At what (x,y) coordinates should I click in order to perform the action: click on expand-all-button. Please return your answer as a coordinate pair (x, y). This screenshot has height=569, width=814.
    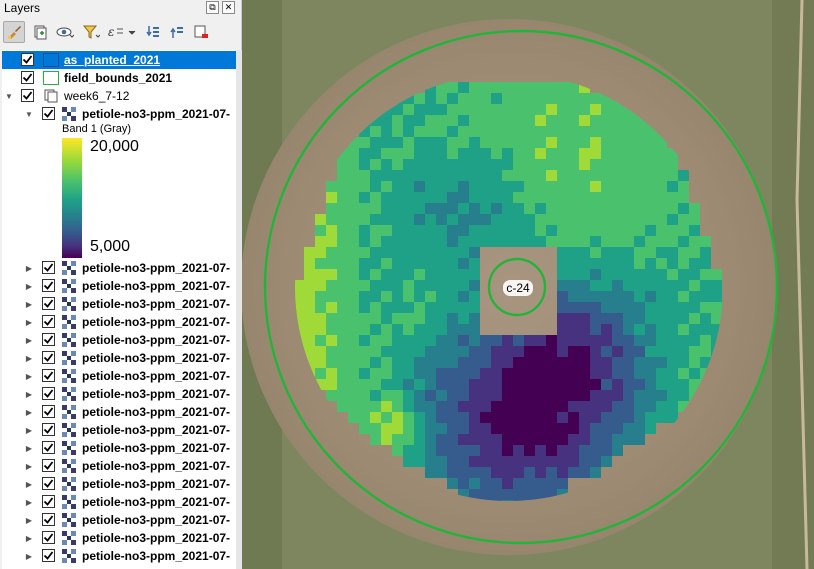
    Looking at the image, I should click on (153, 32).